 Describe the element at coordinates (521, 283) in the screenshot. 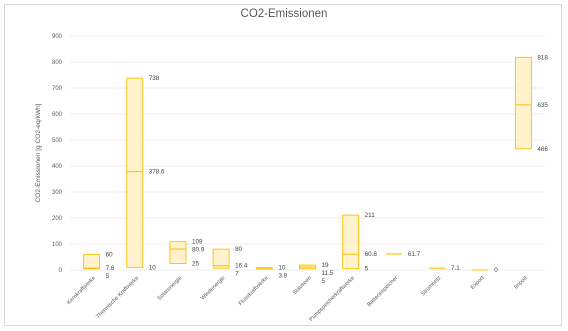

I see `x-category-label: Import` at that location.